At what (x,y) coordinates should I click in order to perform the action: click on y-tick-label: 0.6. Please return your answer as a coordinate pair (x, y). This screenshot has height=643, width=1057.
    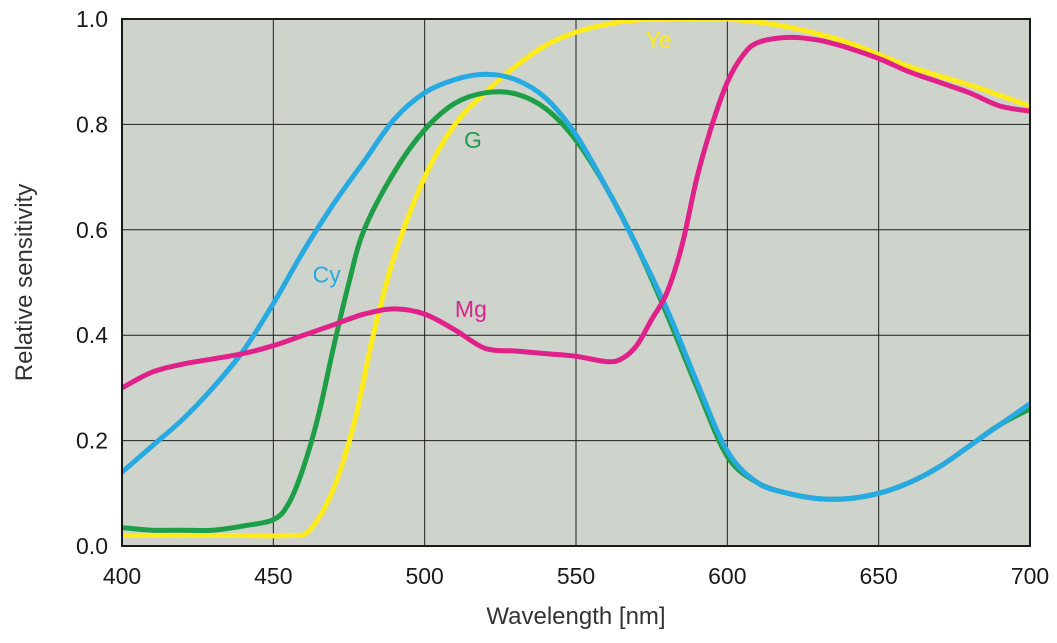
    Looking at the image, I should click on (92, 230).